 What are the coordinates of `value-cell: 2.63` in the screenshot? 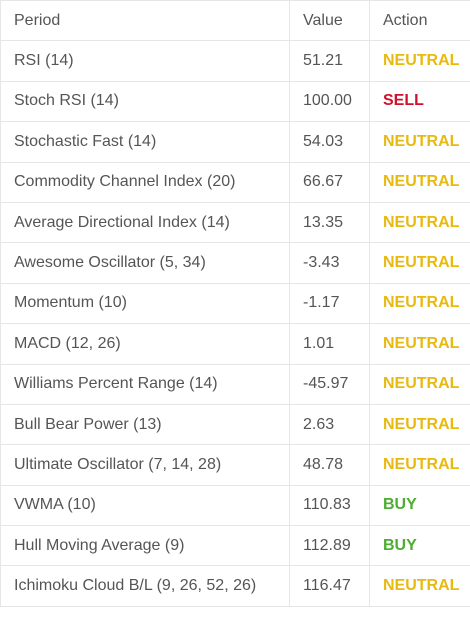 It's located at (329, 424).